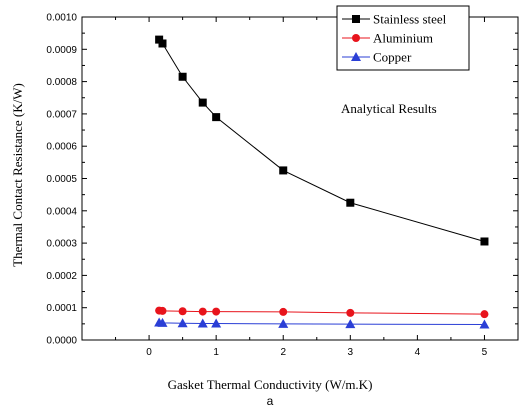  I want to click on series-aluminium, so click(322, 312).